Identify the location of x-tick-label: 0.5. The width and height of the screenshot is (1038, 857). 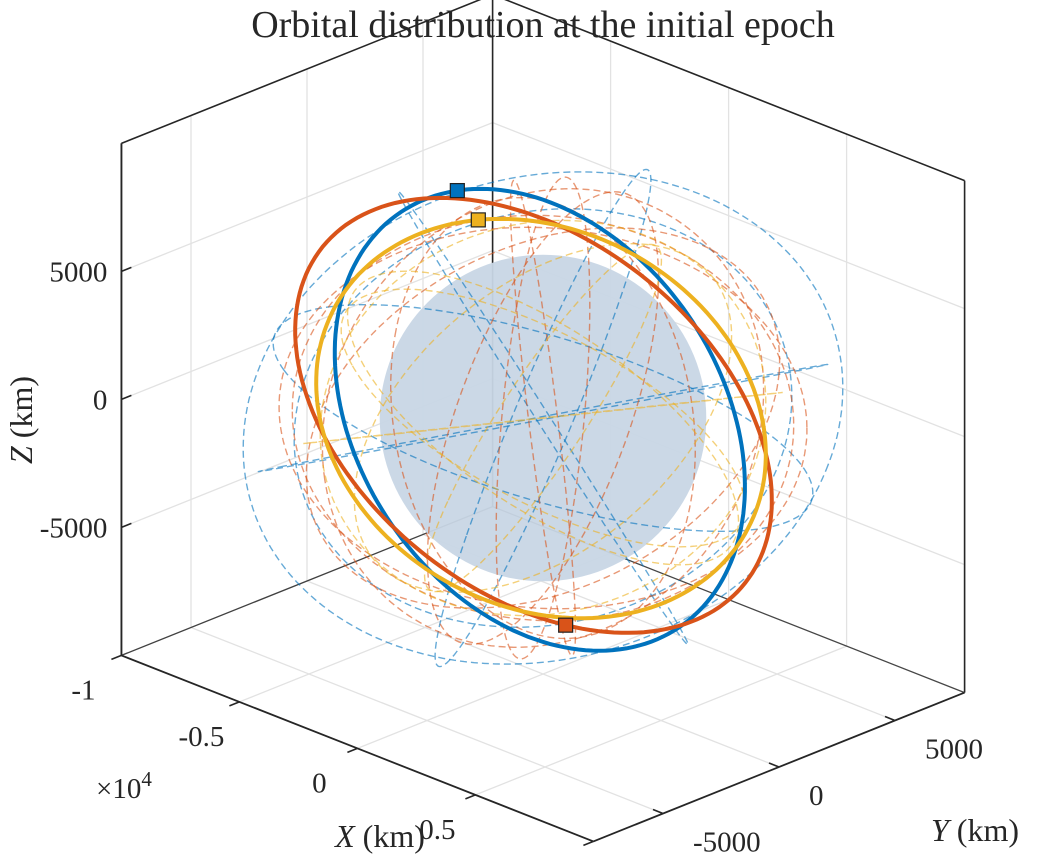
(437, 830).